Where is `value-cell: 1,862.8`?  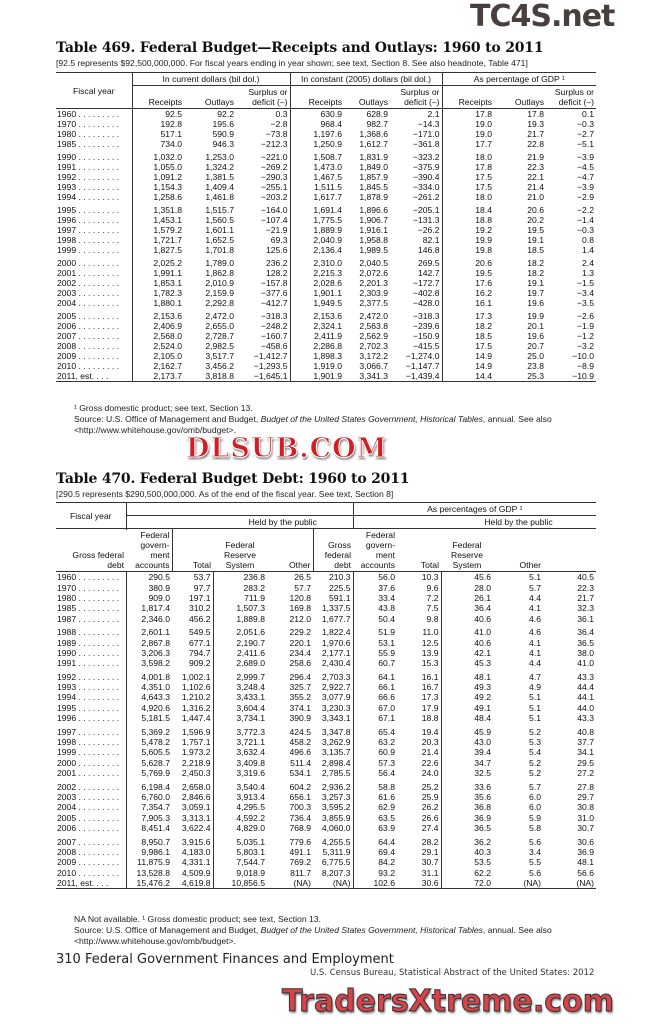
value-cell: 1,862.8 is located at coordinates (219, 273).